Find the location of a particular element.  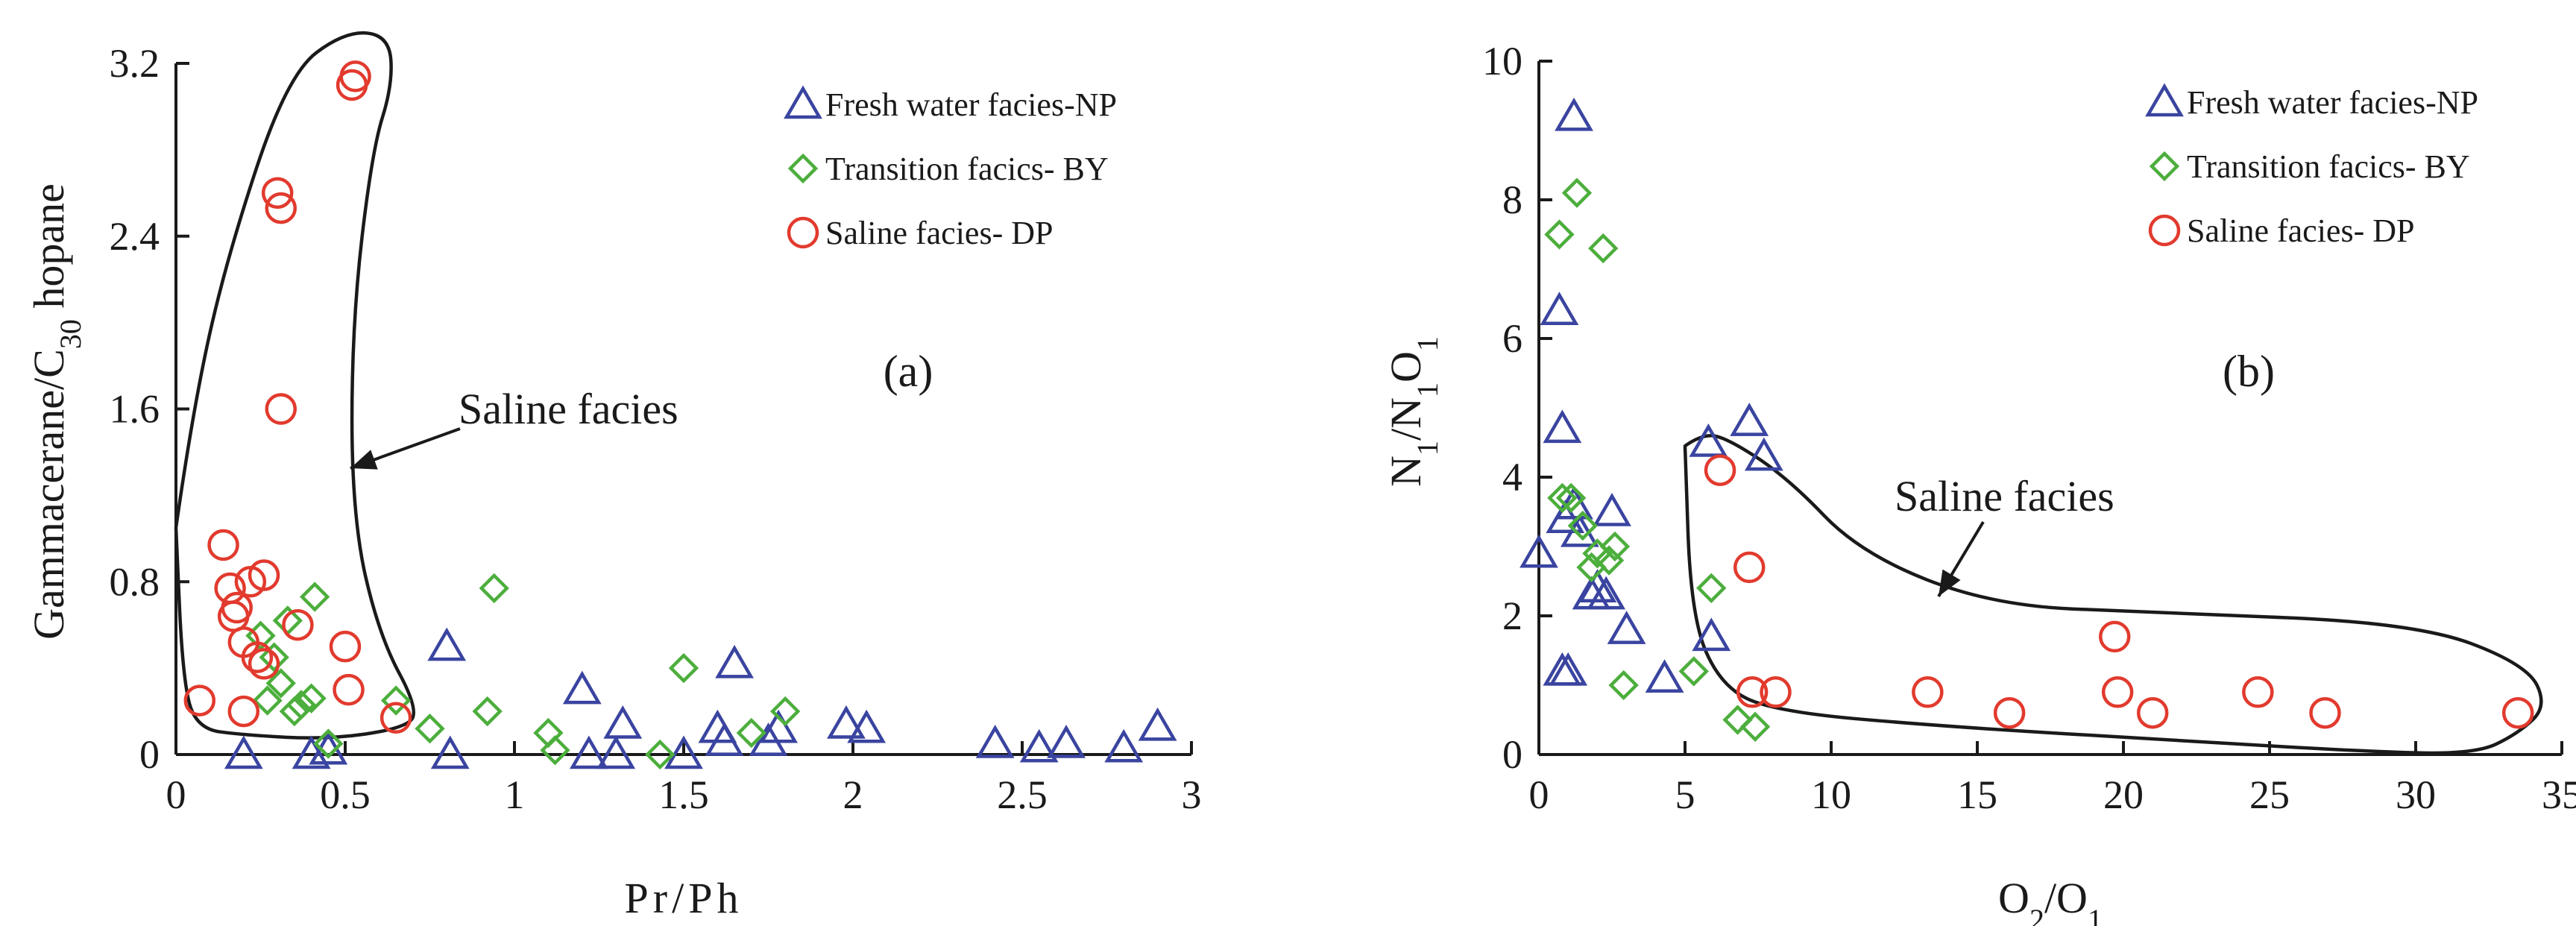

x-tick-label: 2.5 is located at coordinates (1022, 794).